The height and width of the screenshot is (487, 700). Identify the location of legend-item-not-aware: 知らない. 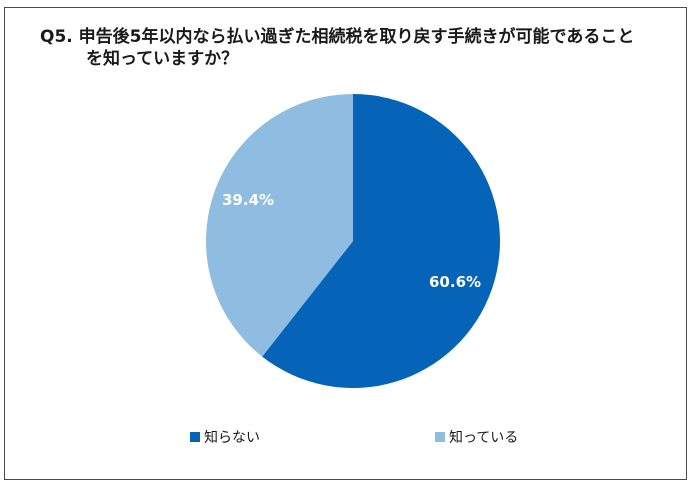
(225, 437).